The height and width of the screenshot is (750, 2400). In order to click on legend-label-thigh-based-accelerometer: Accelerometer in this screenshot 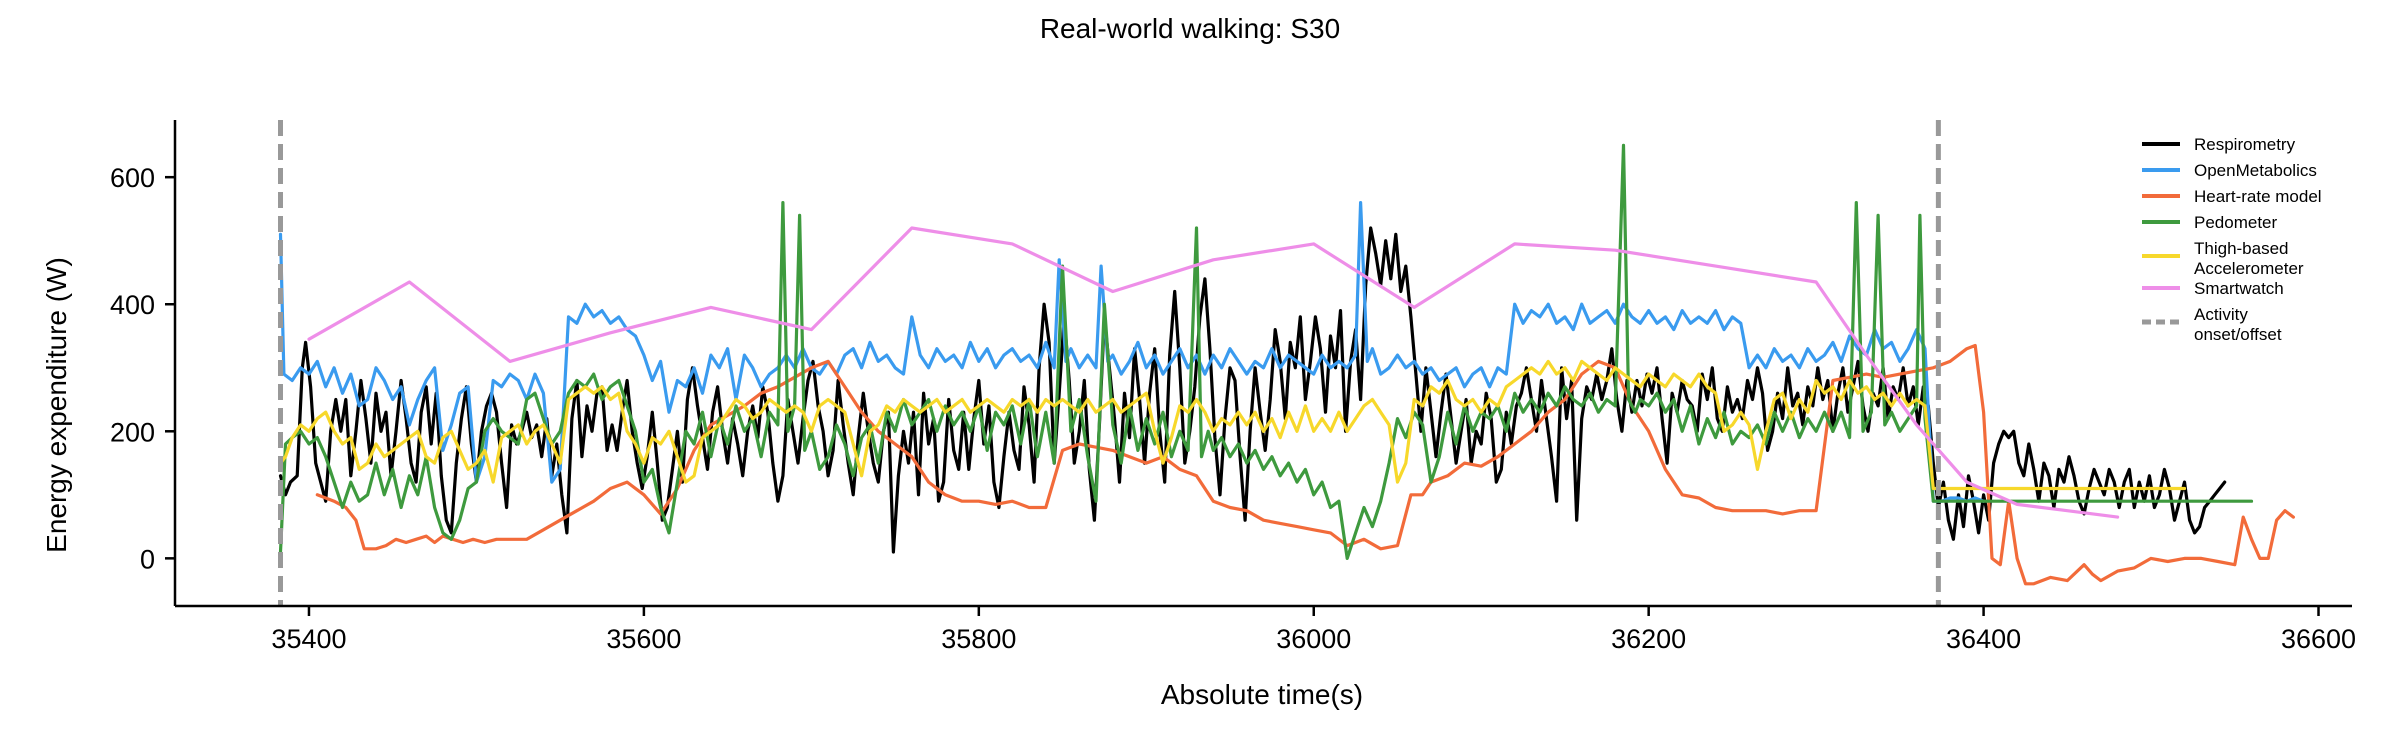, I will do `click(2249, 268)`.